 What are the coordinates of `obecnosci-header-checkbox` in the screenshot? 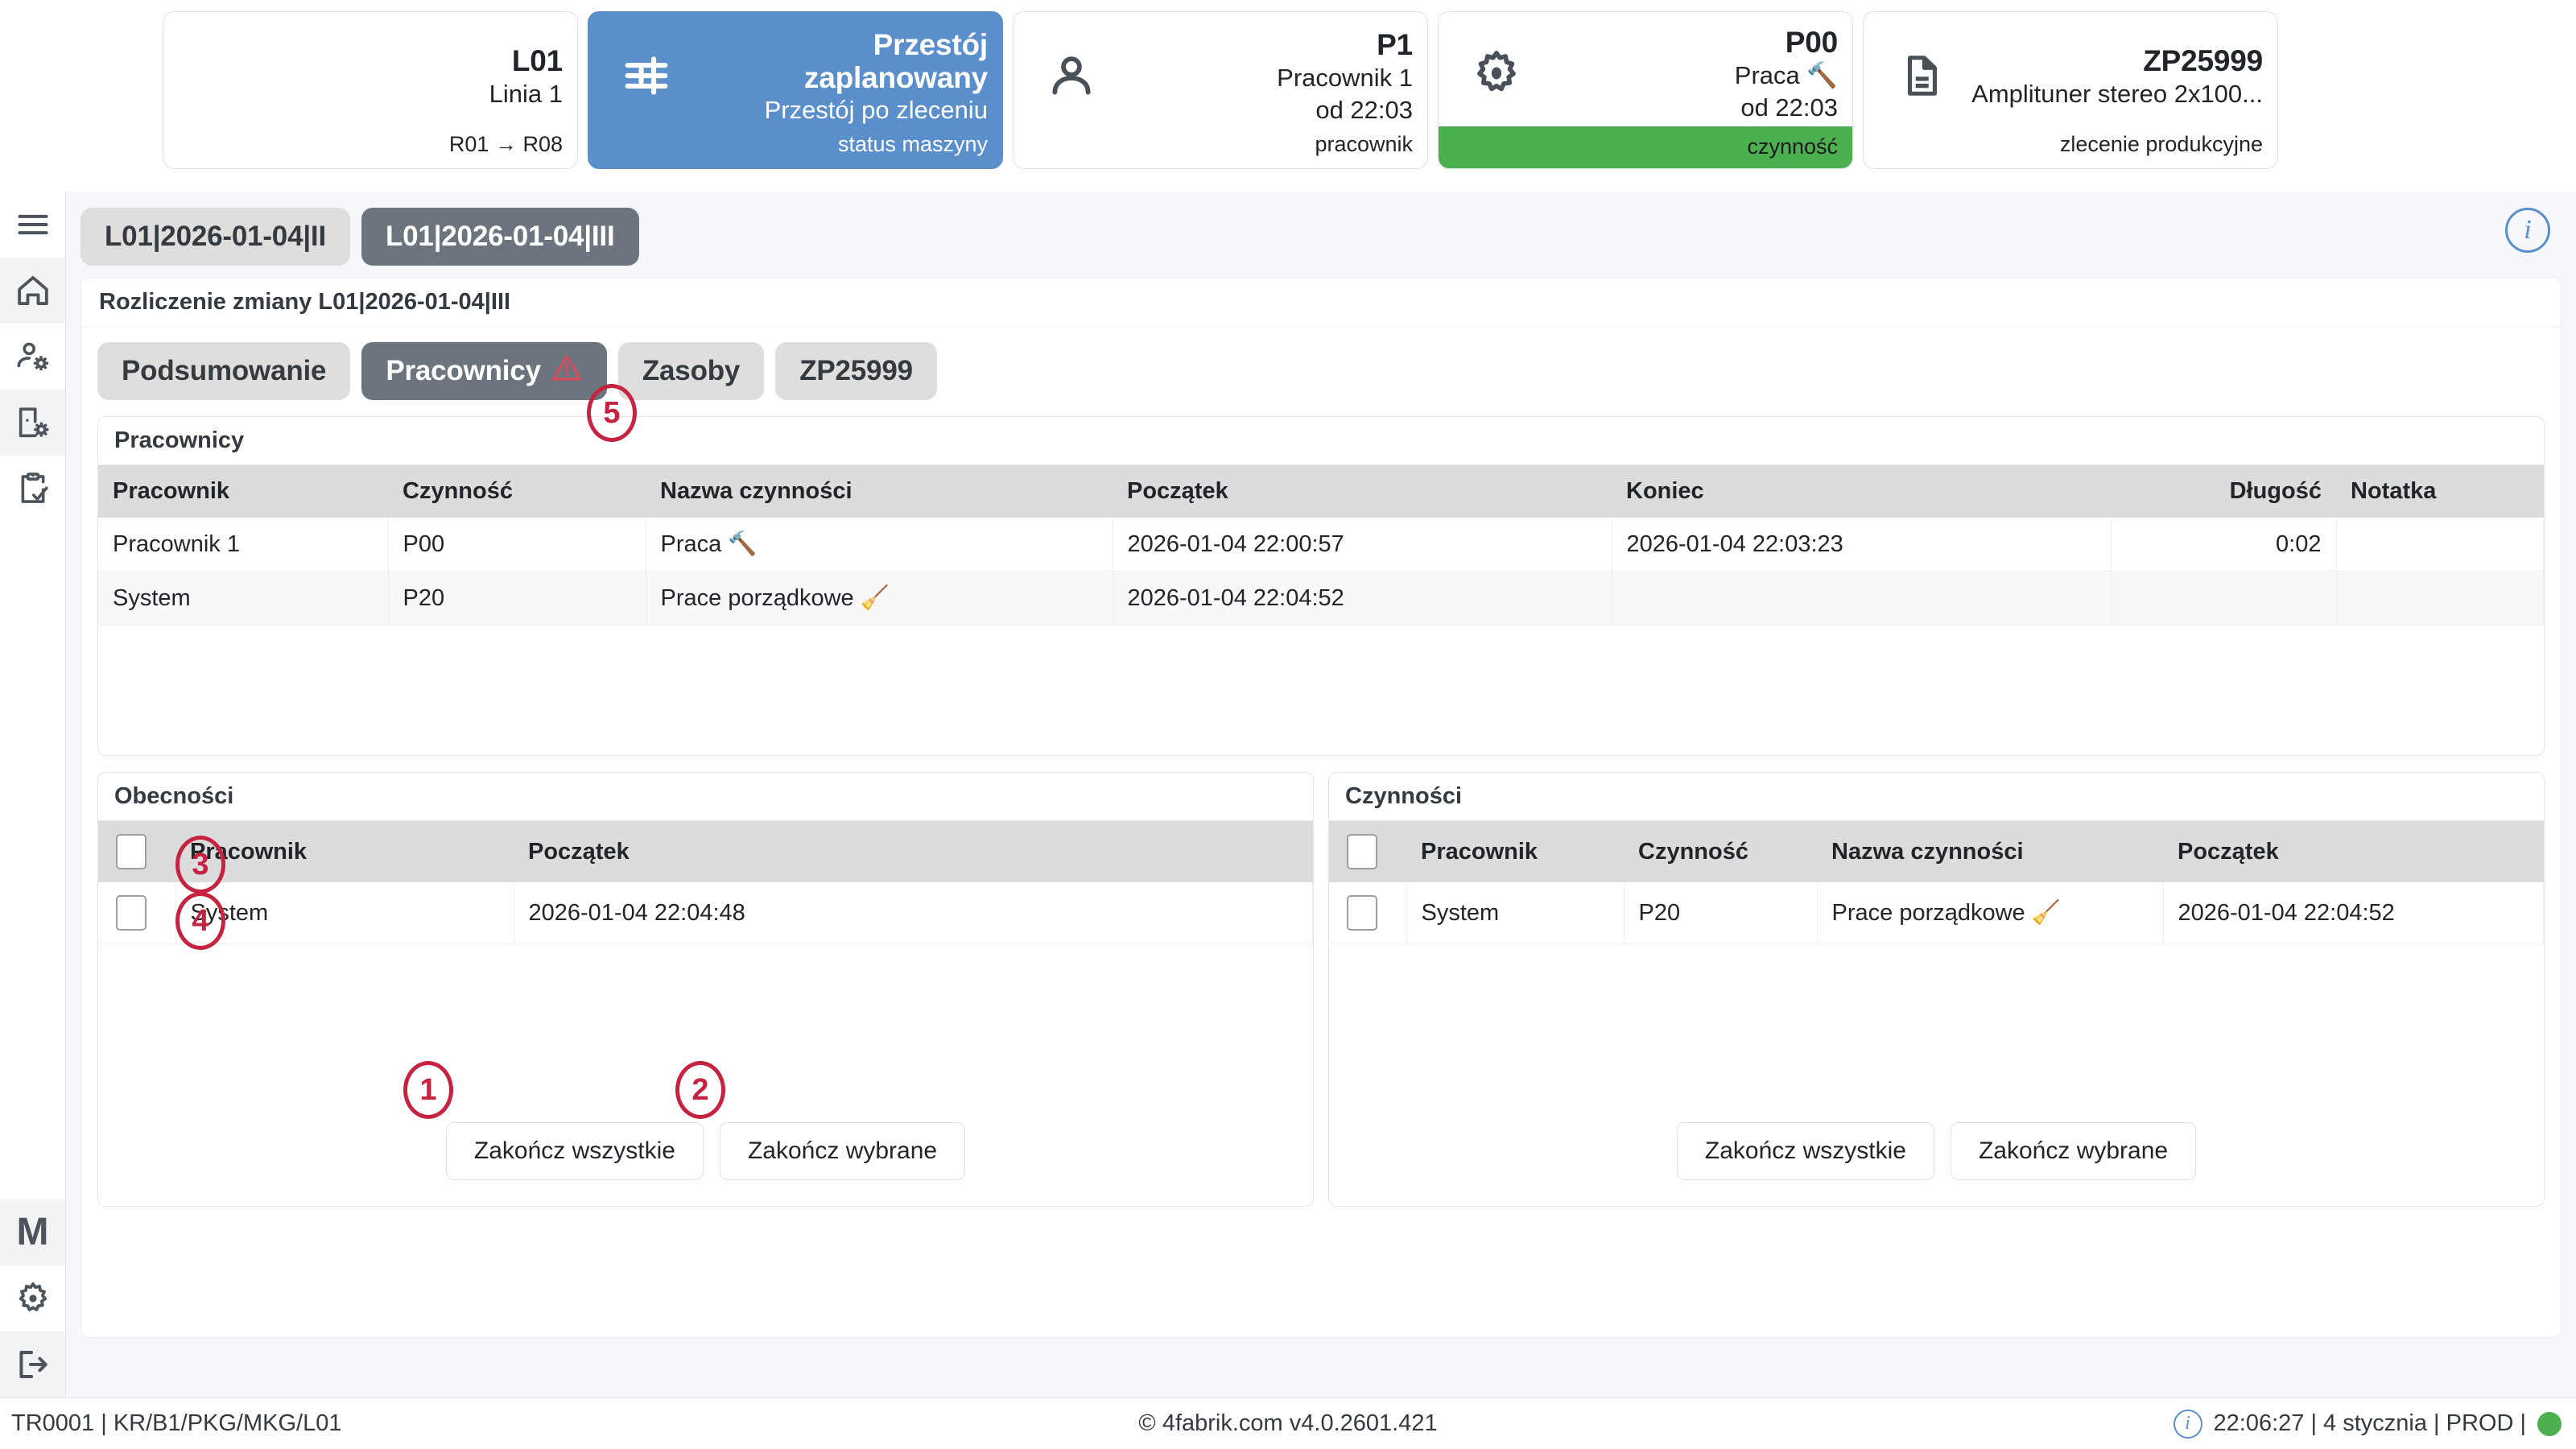 It's located at (131, 851).